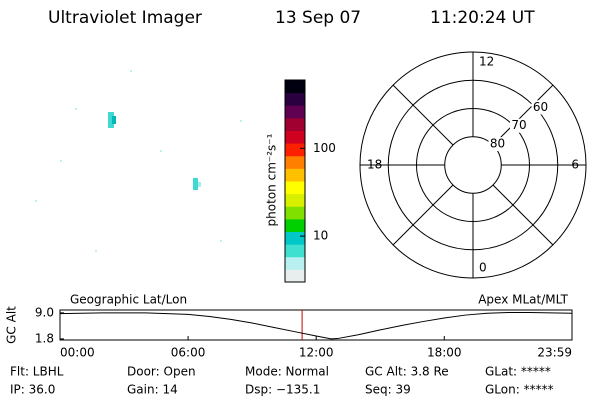 The height and width of the screenshot is (400, 600). I want to click on mlt-label: 18, so click(374, 165).